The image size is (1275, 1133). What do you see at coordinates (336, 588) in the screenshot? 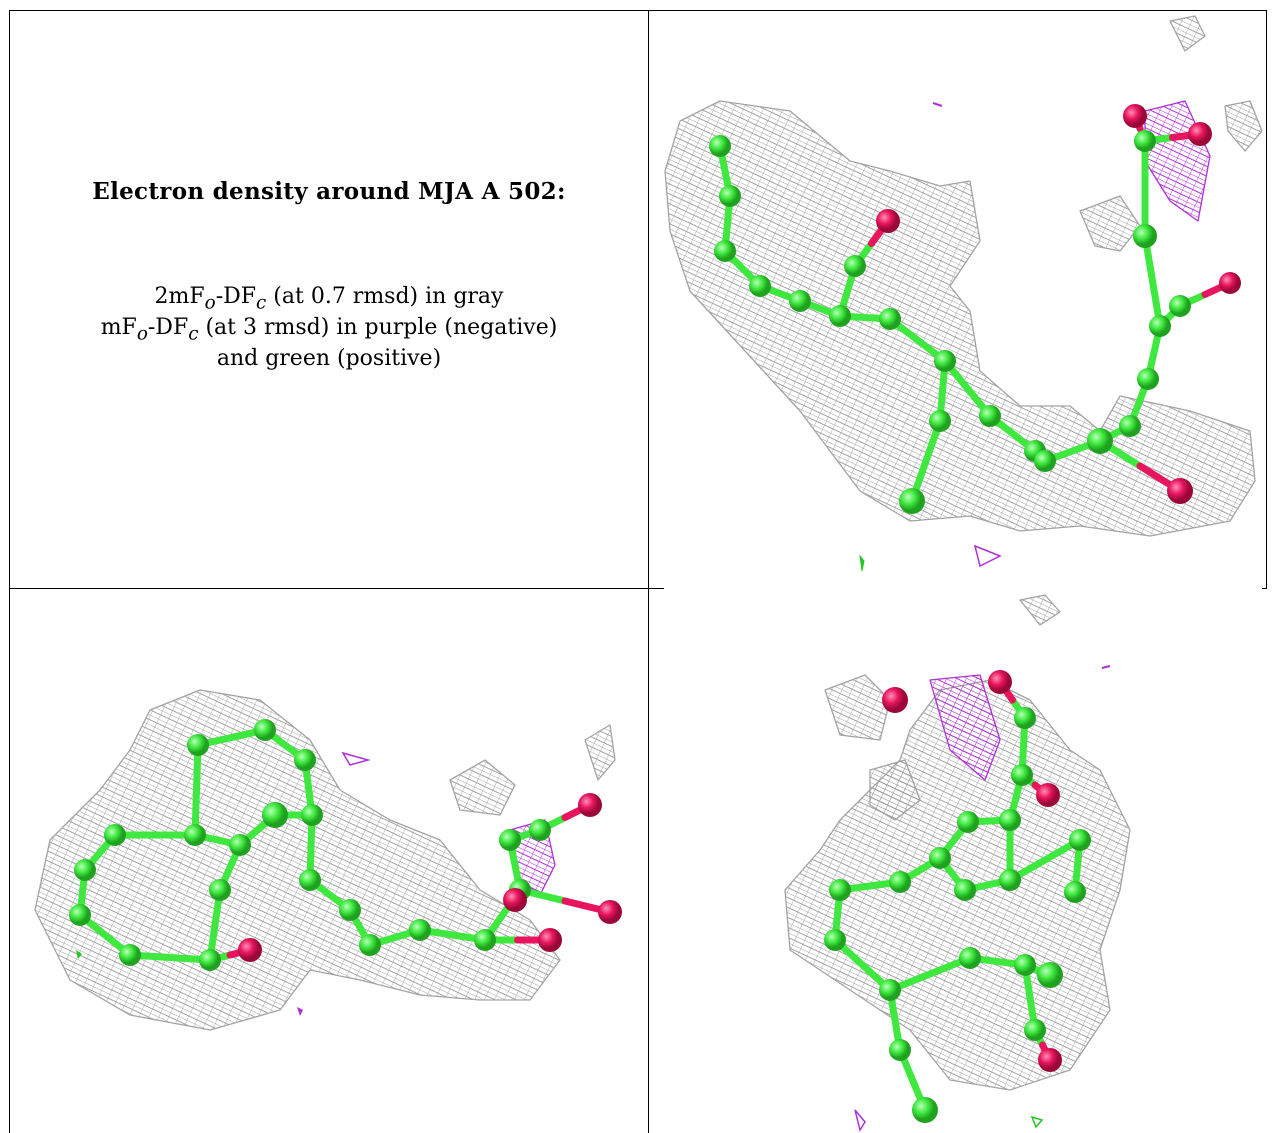
I see `table-row-divider-left` at bounding box center [336, 588].